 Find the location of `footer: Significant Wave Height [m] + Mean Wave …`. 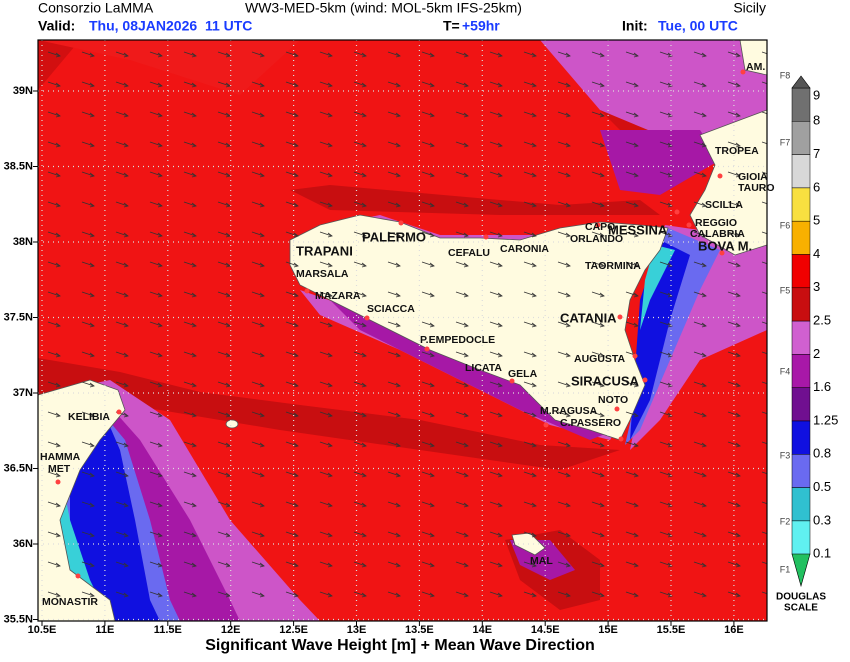

footer: Significant Wave Height [m] + Mean Wave … is located at coordinates (400, 645).